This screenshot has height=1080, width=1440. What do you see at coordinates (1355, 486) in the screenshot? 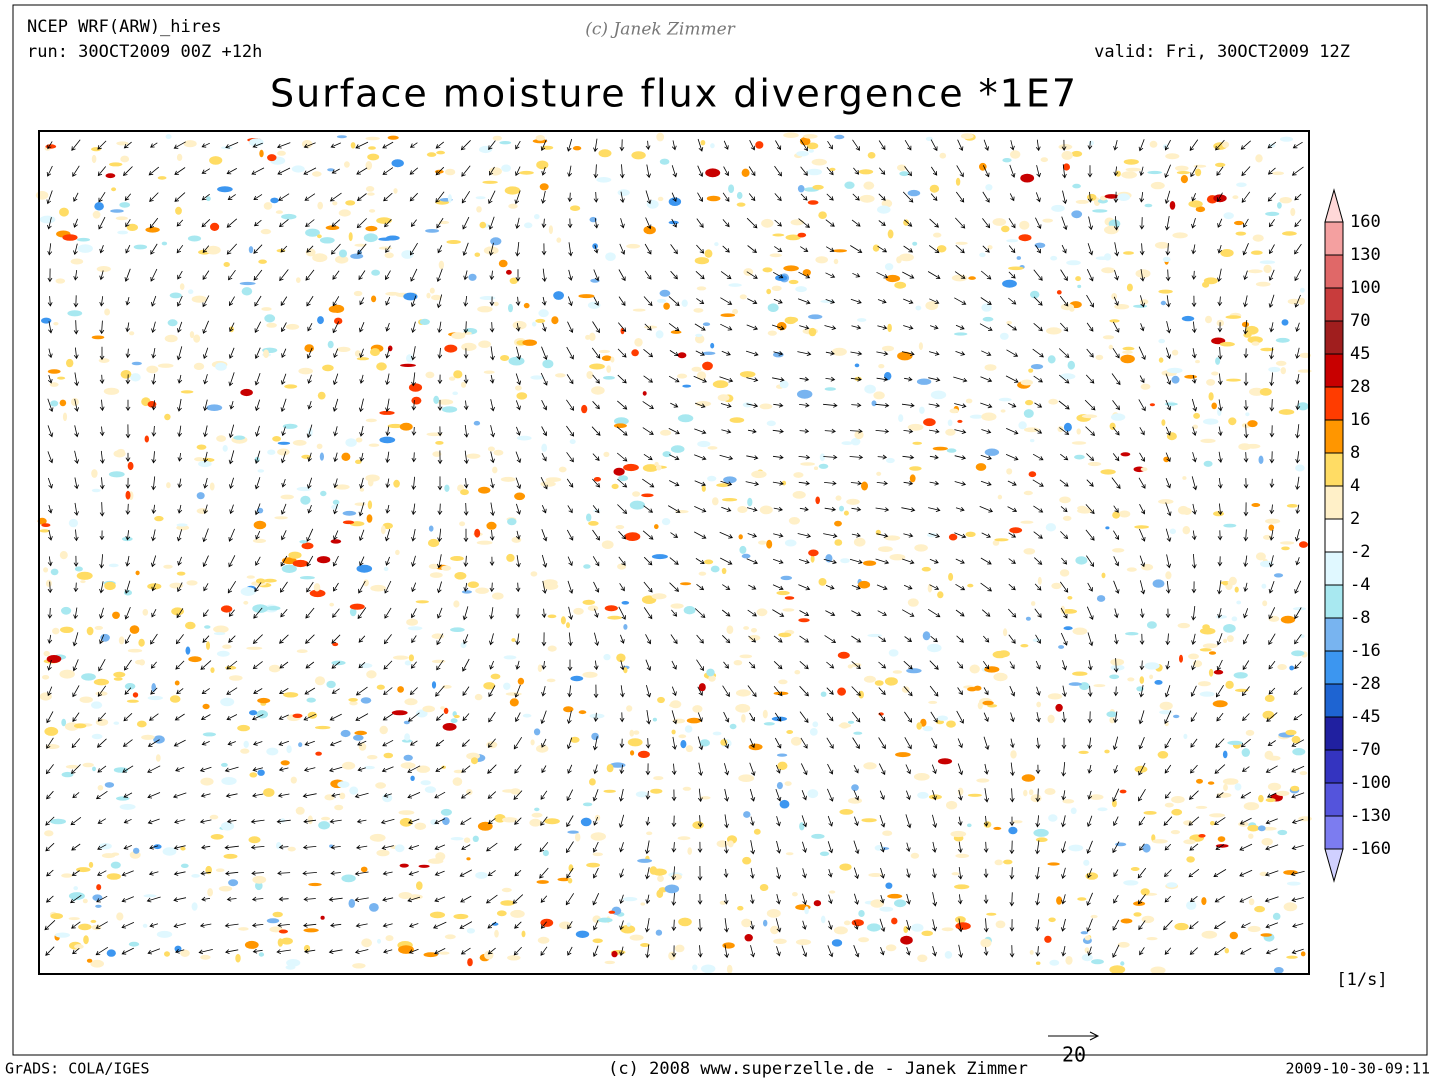
I see `colorbar-label: 4` at bounding box center [1355, 486].